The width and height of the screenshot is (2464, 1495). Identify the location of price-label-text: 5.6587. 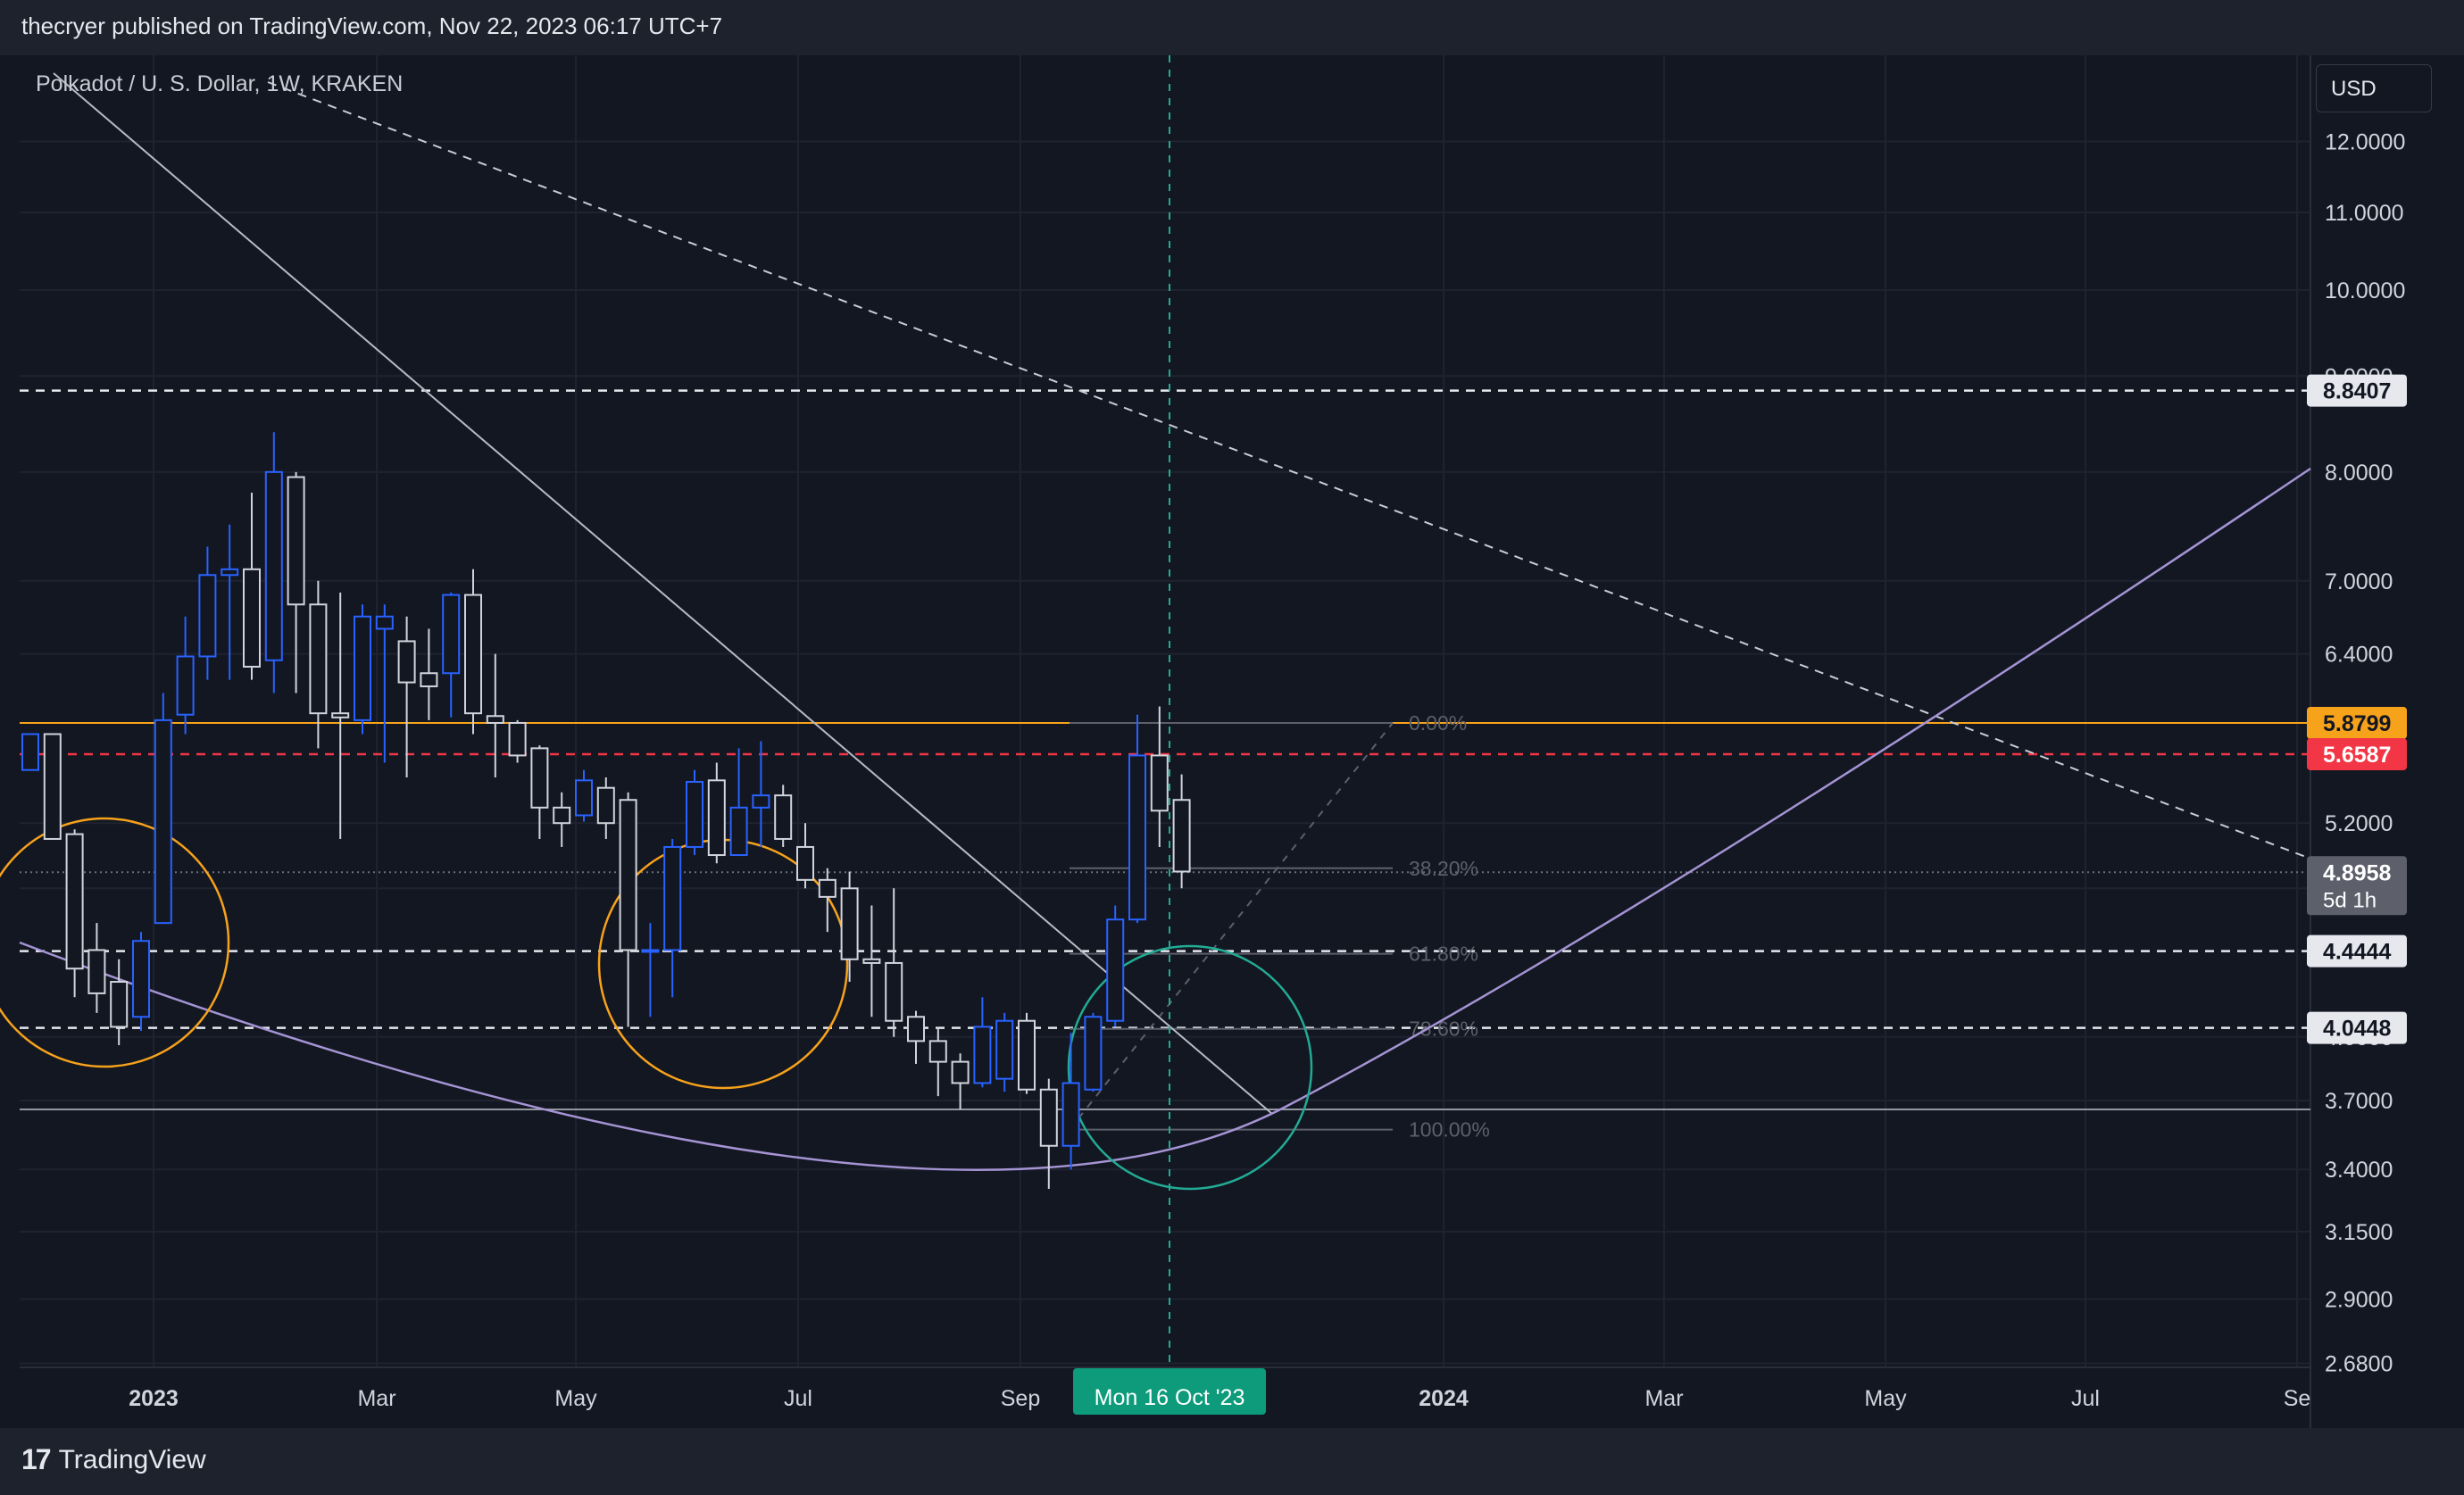
(2357, 755).